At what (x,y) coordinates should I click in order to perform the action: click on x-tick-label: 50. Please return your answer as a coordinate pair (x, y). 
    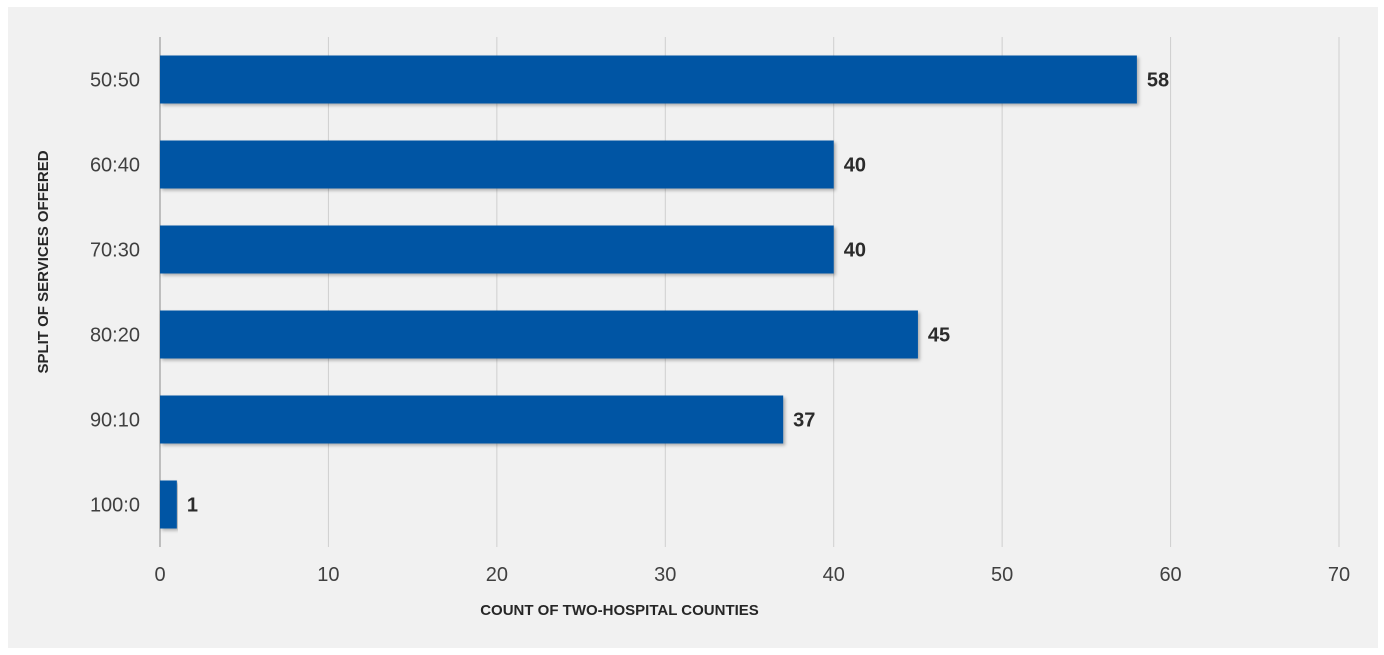
    Looking at the image, I should click on (1002, 575).